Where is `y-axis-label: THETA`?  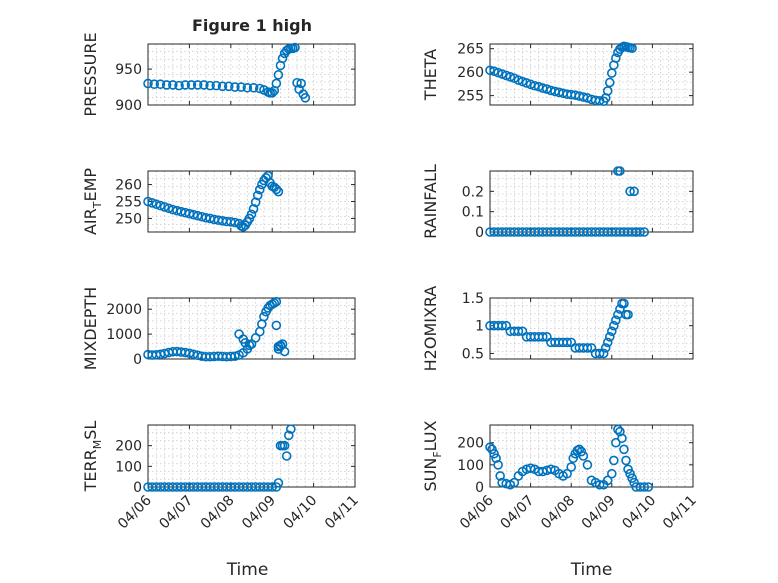
y-axis-label: THETA is located at coordinates (430, 75).